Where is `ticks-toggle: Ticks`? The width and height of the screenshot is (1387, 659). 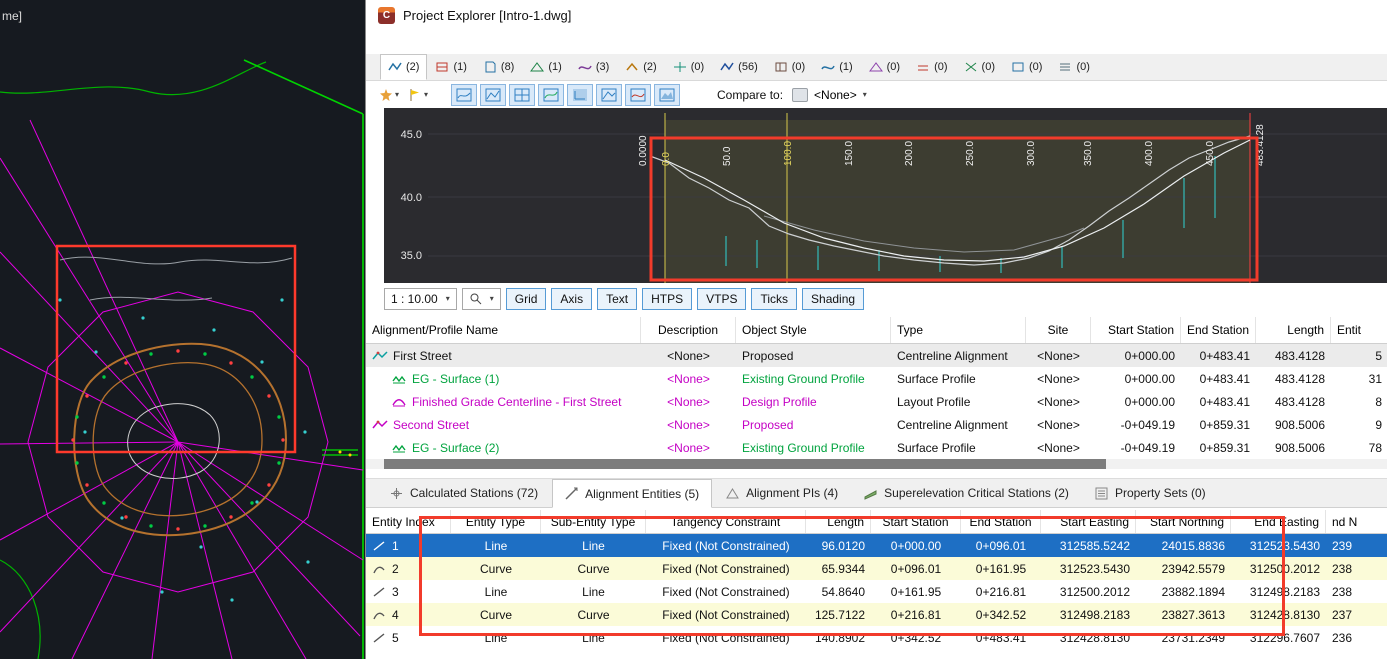 ticks-toggle: Ticks is located at coordinates (774, 298).